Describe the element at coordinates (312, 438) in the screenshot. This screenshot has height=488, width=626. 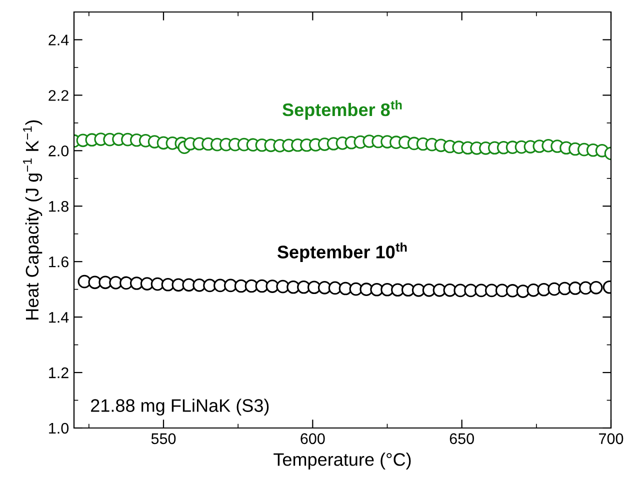
I see `x-tick-label: 600` at that location.